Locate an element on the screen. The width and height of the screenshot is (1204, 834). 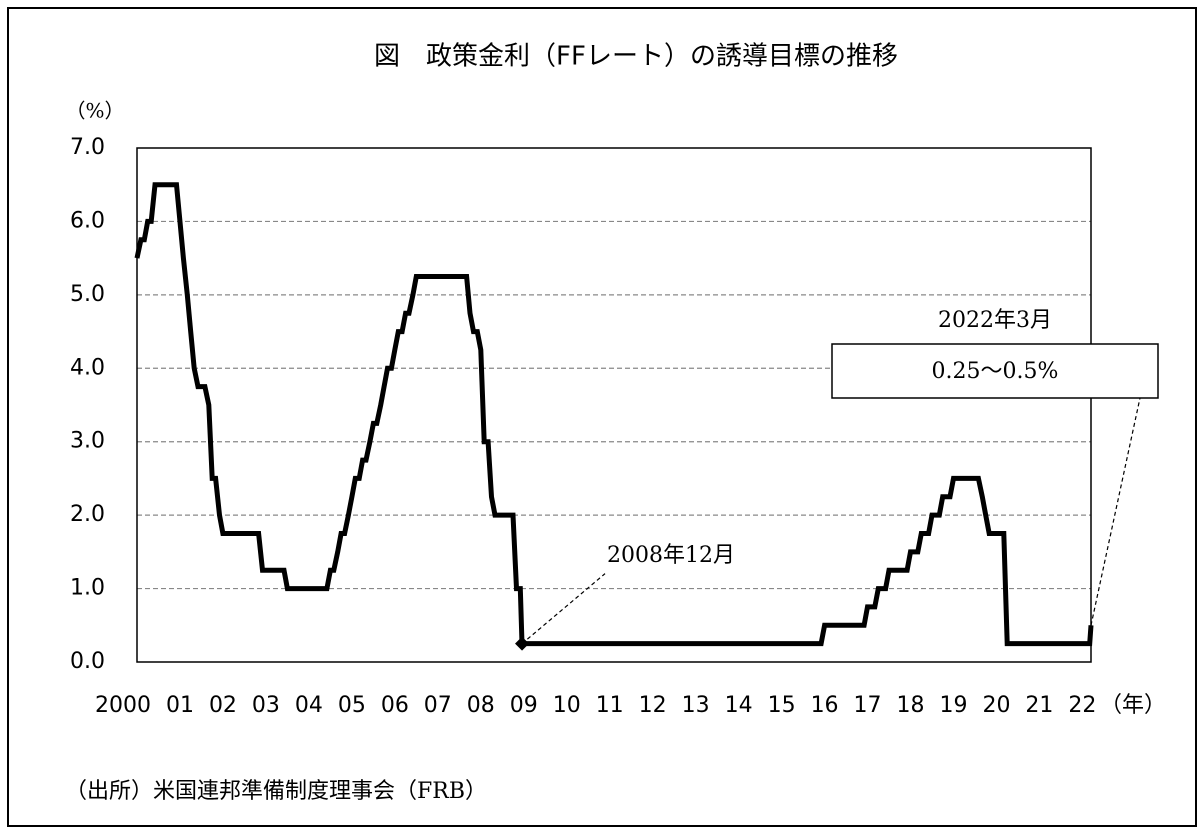
x-tick-label: 2000 is located at coordinates (123, 705).